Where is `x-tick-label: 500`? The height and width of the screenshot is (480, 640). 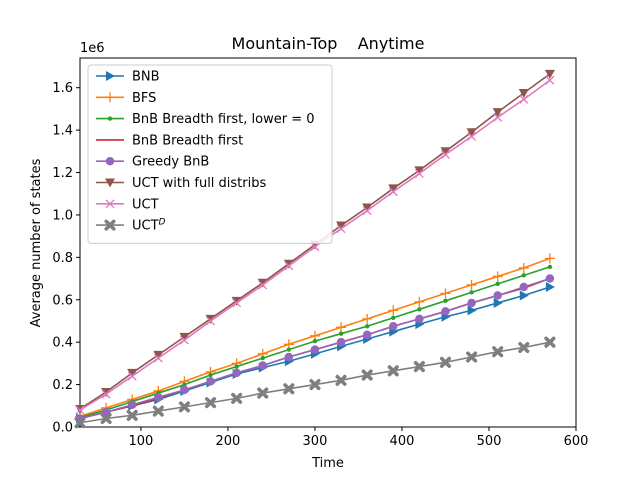 x-tick-label: 500 is located at coordinates (489, 441).